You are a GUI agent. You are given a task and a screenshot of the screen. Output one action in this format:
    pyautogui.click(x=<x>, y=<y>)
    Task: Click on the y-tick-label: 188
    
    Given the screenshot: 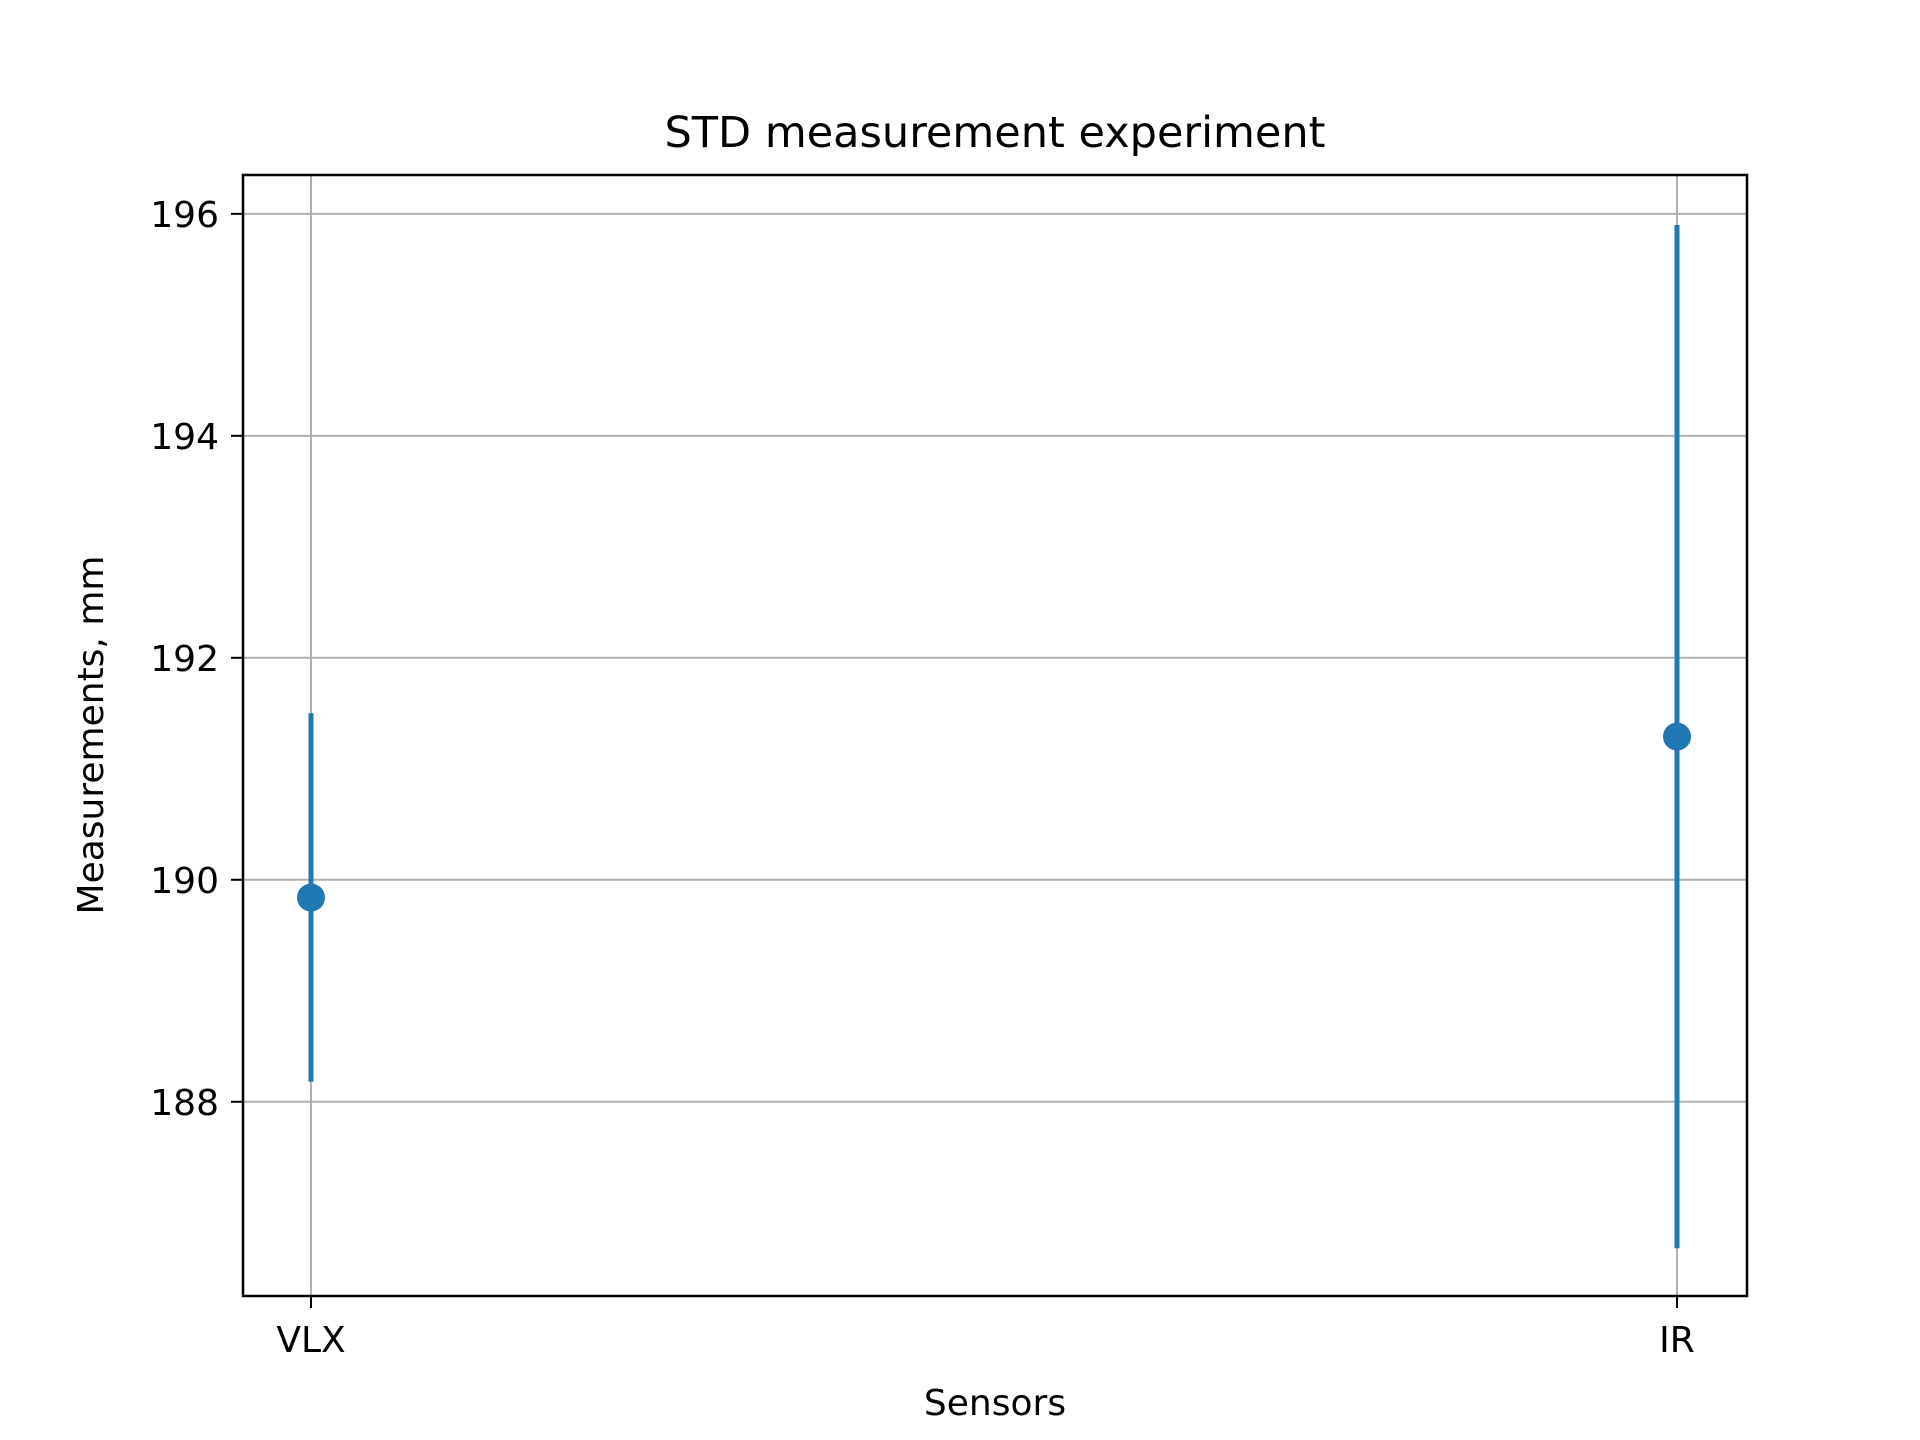 What is the action you would take?
    pyautogui.click(x=184, y=1103)
    